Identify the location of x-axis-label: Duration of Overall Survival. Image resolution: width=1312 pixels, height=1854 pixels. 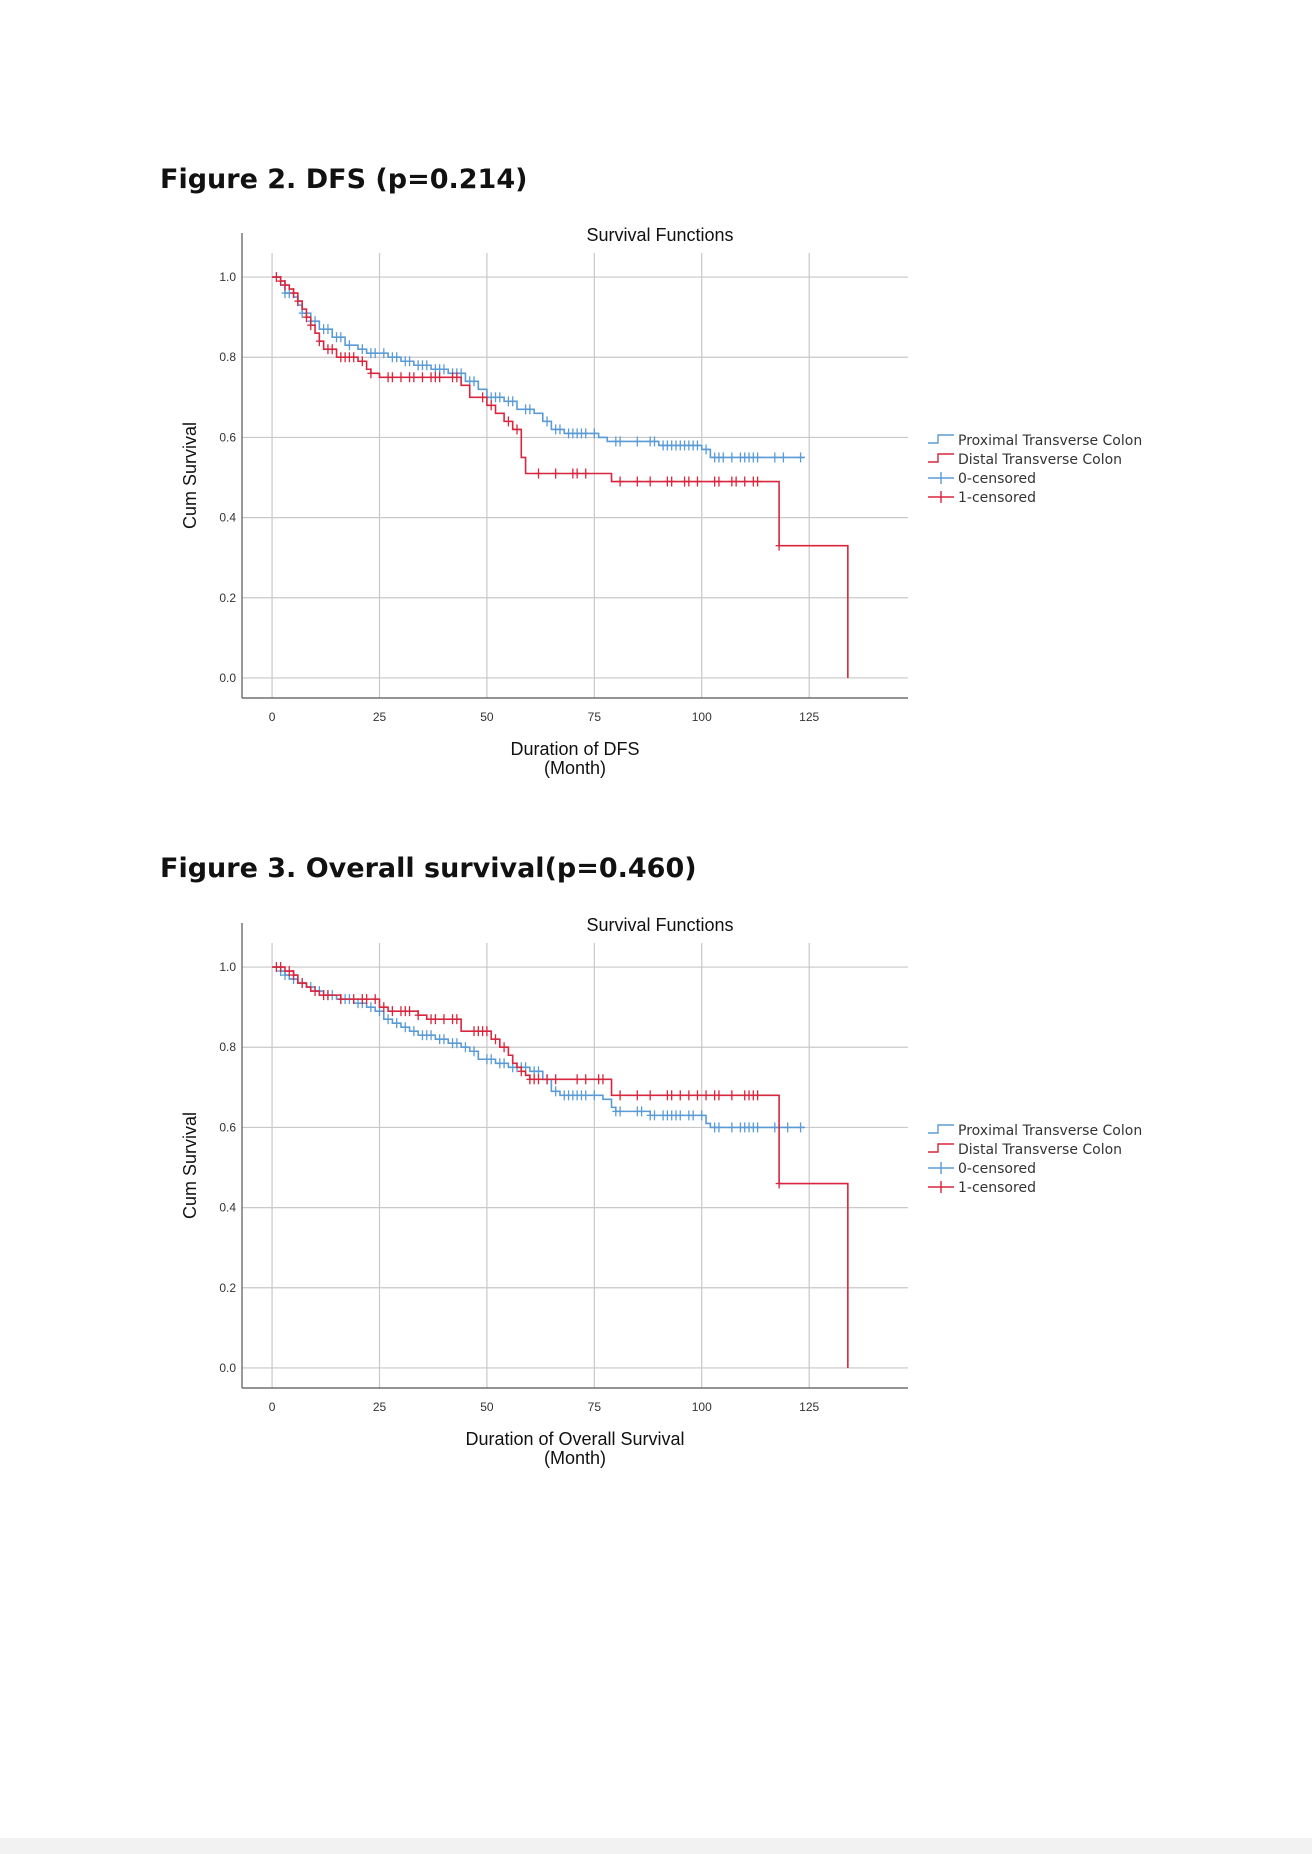
(574, 1439).